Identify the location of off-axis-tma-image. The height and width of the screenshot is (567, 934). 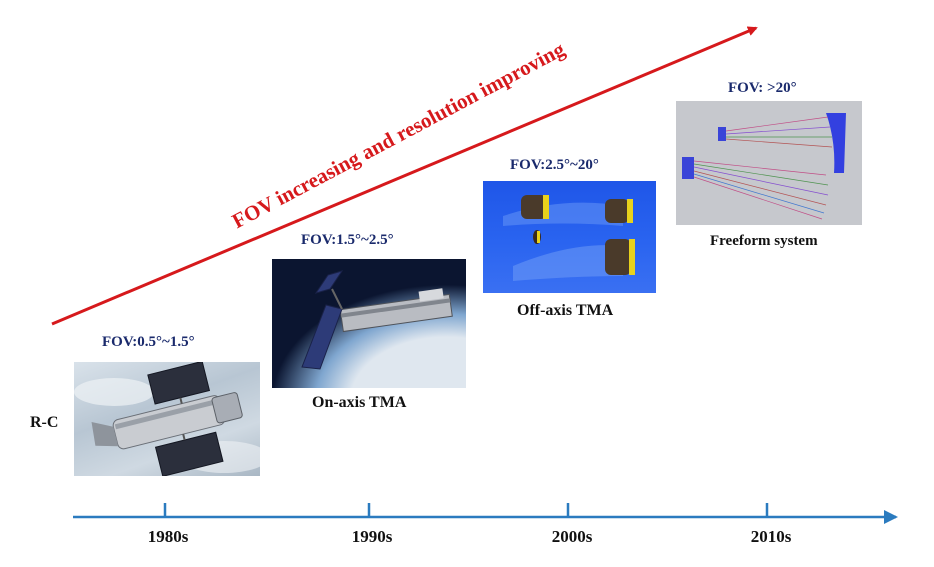
(569, 237).